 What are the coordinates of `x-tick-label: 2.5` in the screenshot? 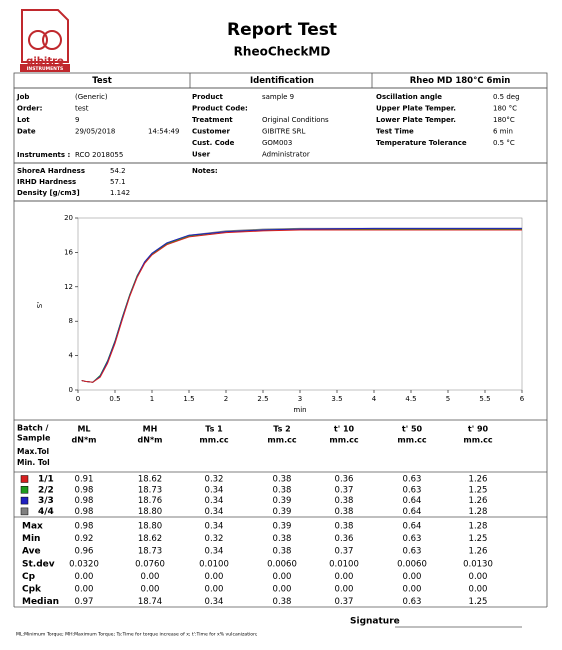 It's located at (262, 399).